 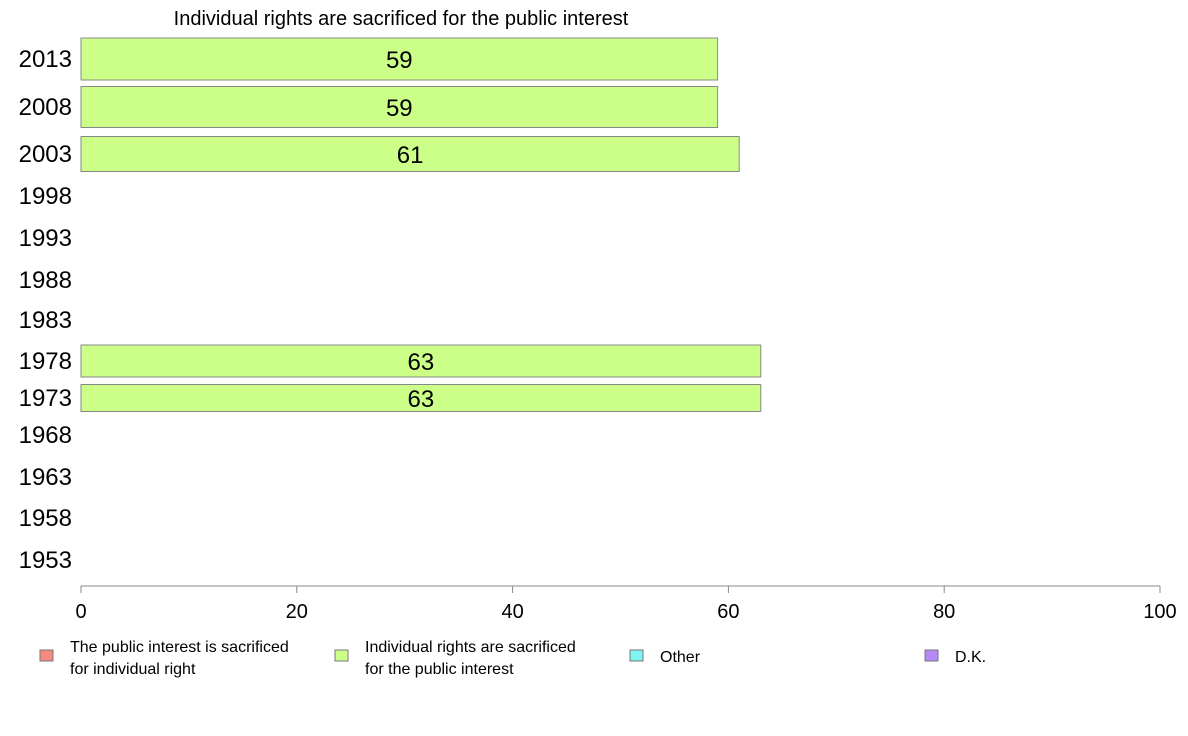 What do you see at coordinates (45, 435) in the screenshot?
I see `year-label-1968: 1968` at bounding box center [45, 435].